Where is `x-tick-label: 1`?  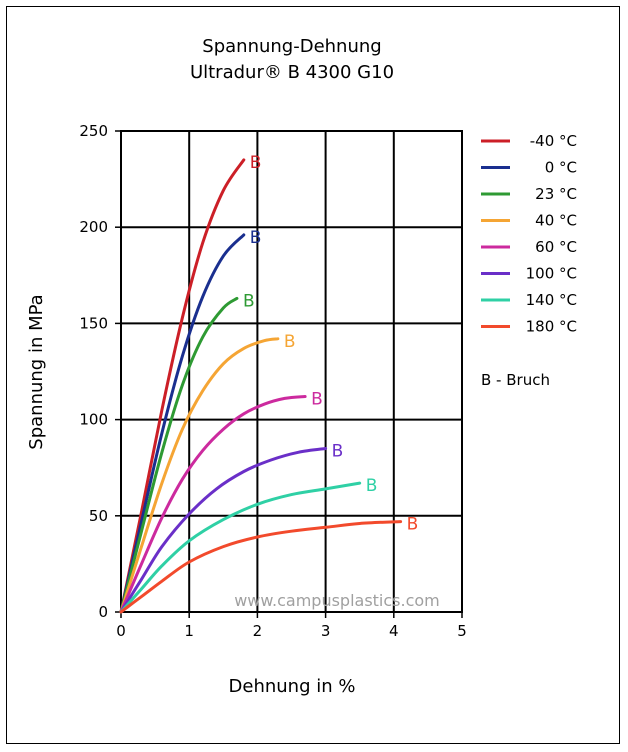 x-tick-label: 1 is located at coordinates (189, 631).